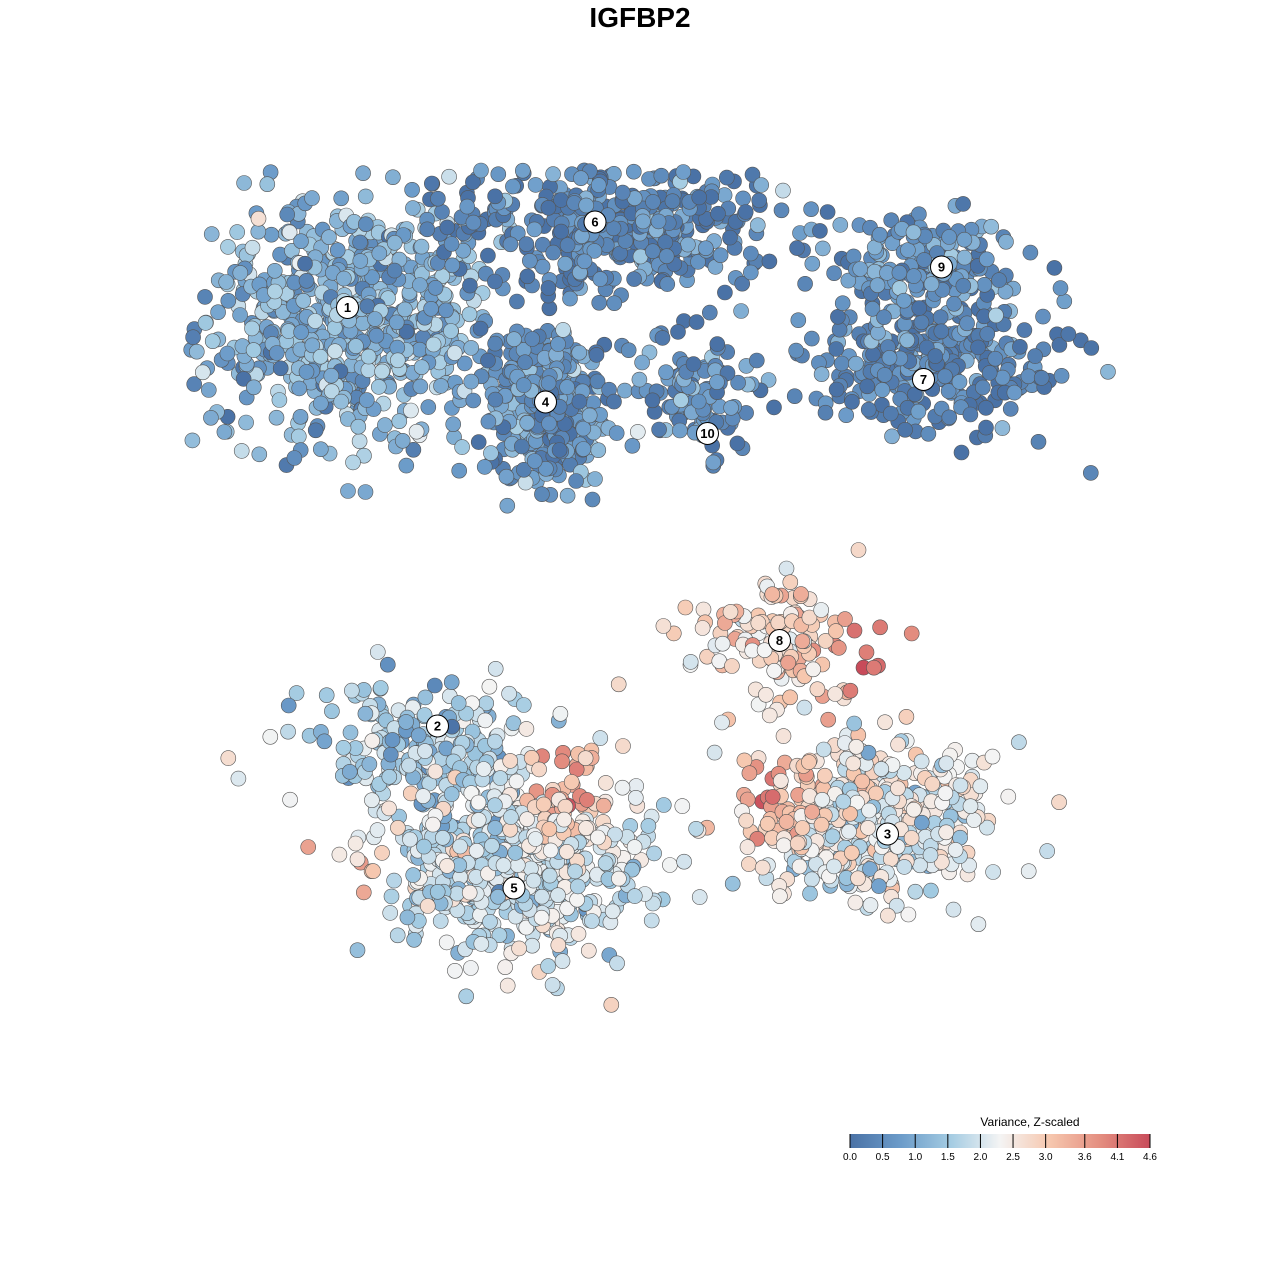 The width and height of the screenshot is (1280, 1280). Describe the element at coordinates (1150, 1157) in the screenshot. I see `legend-tick-label: 4.6` at that location.